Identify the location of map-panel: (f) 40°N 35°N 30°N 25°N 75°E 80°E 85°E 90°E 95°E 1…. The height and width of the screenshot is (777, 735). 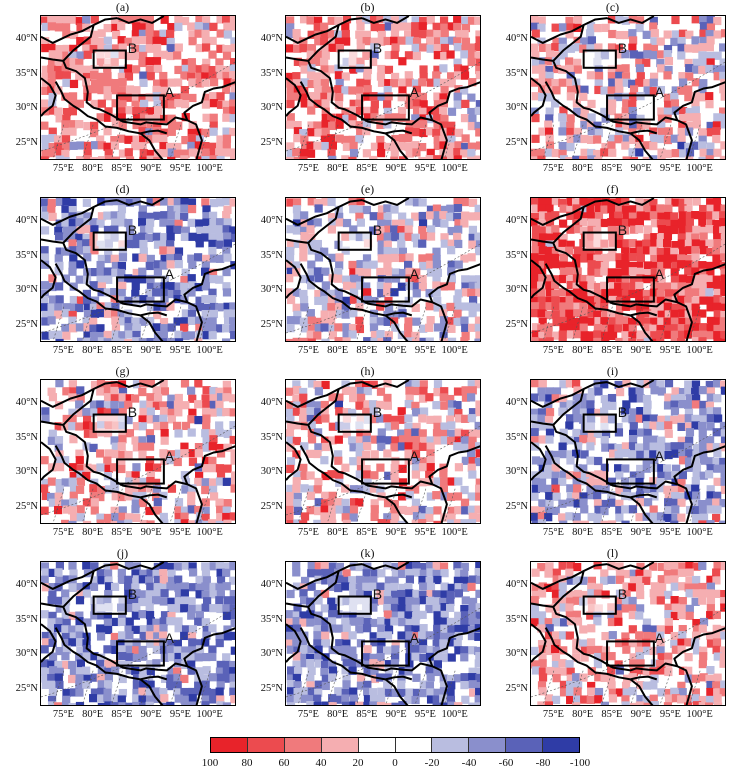
(612, 273).